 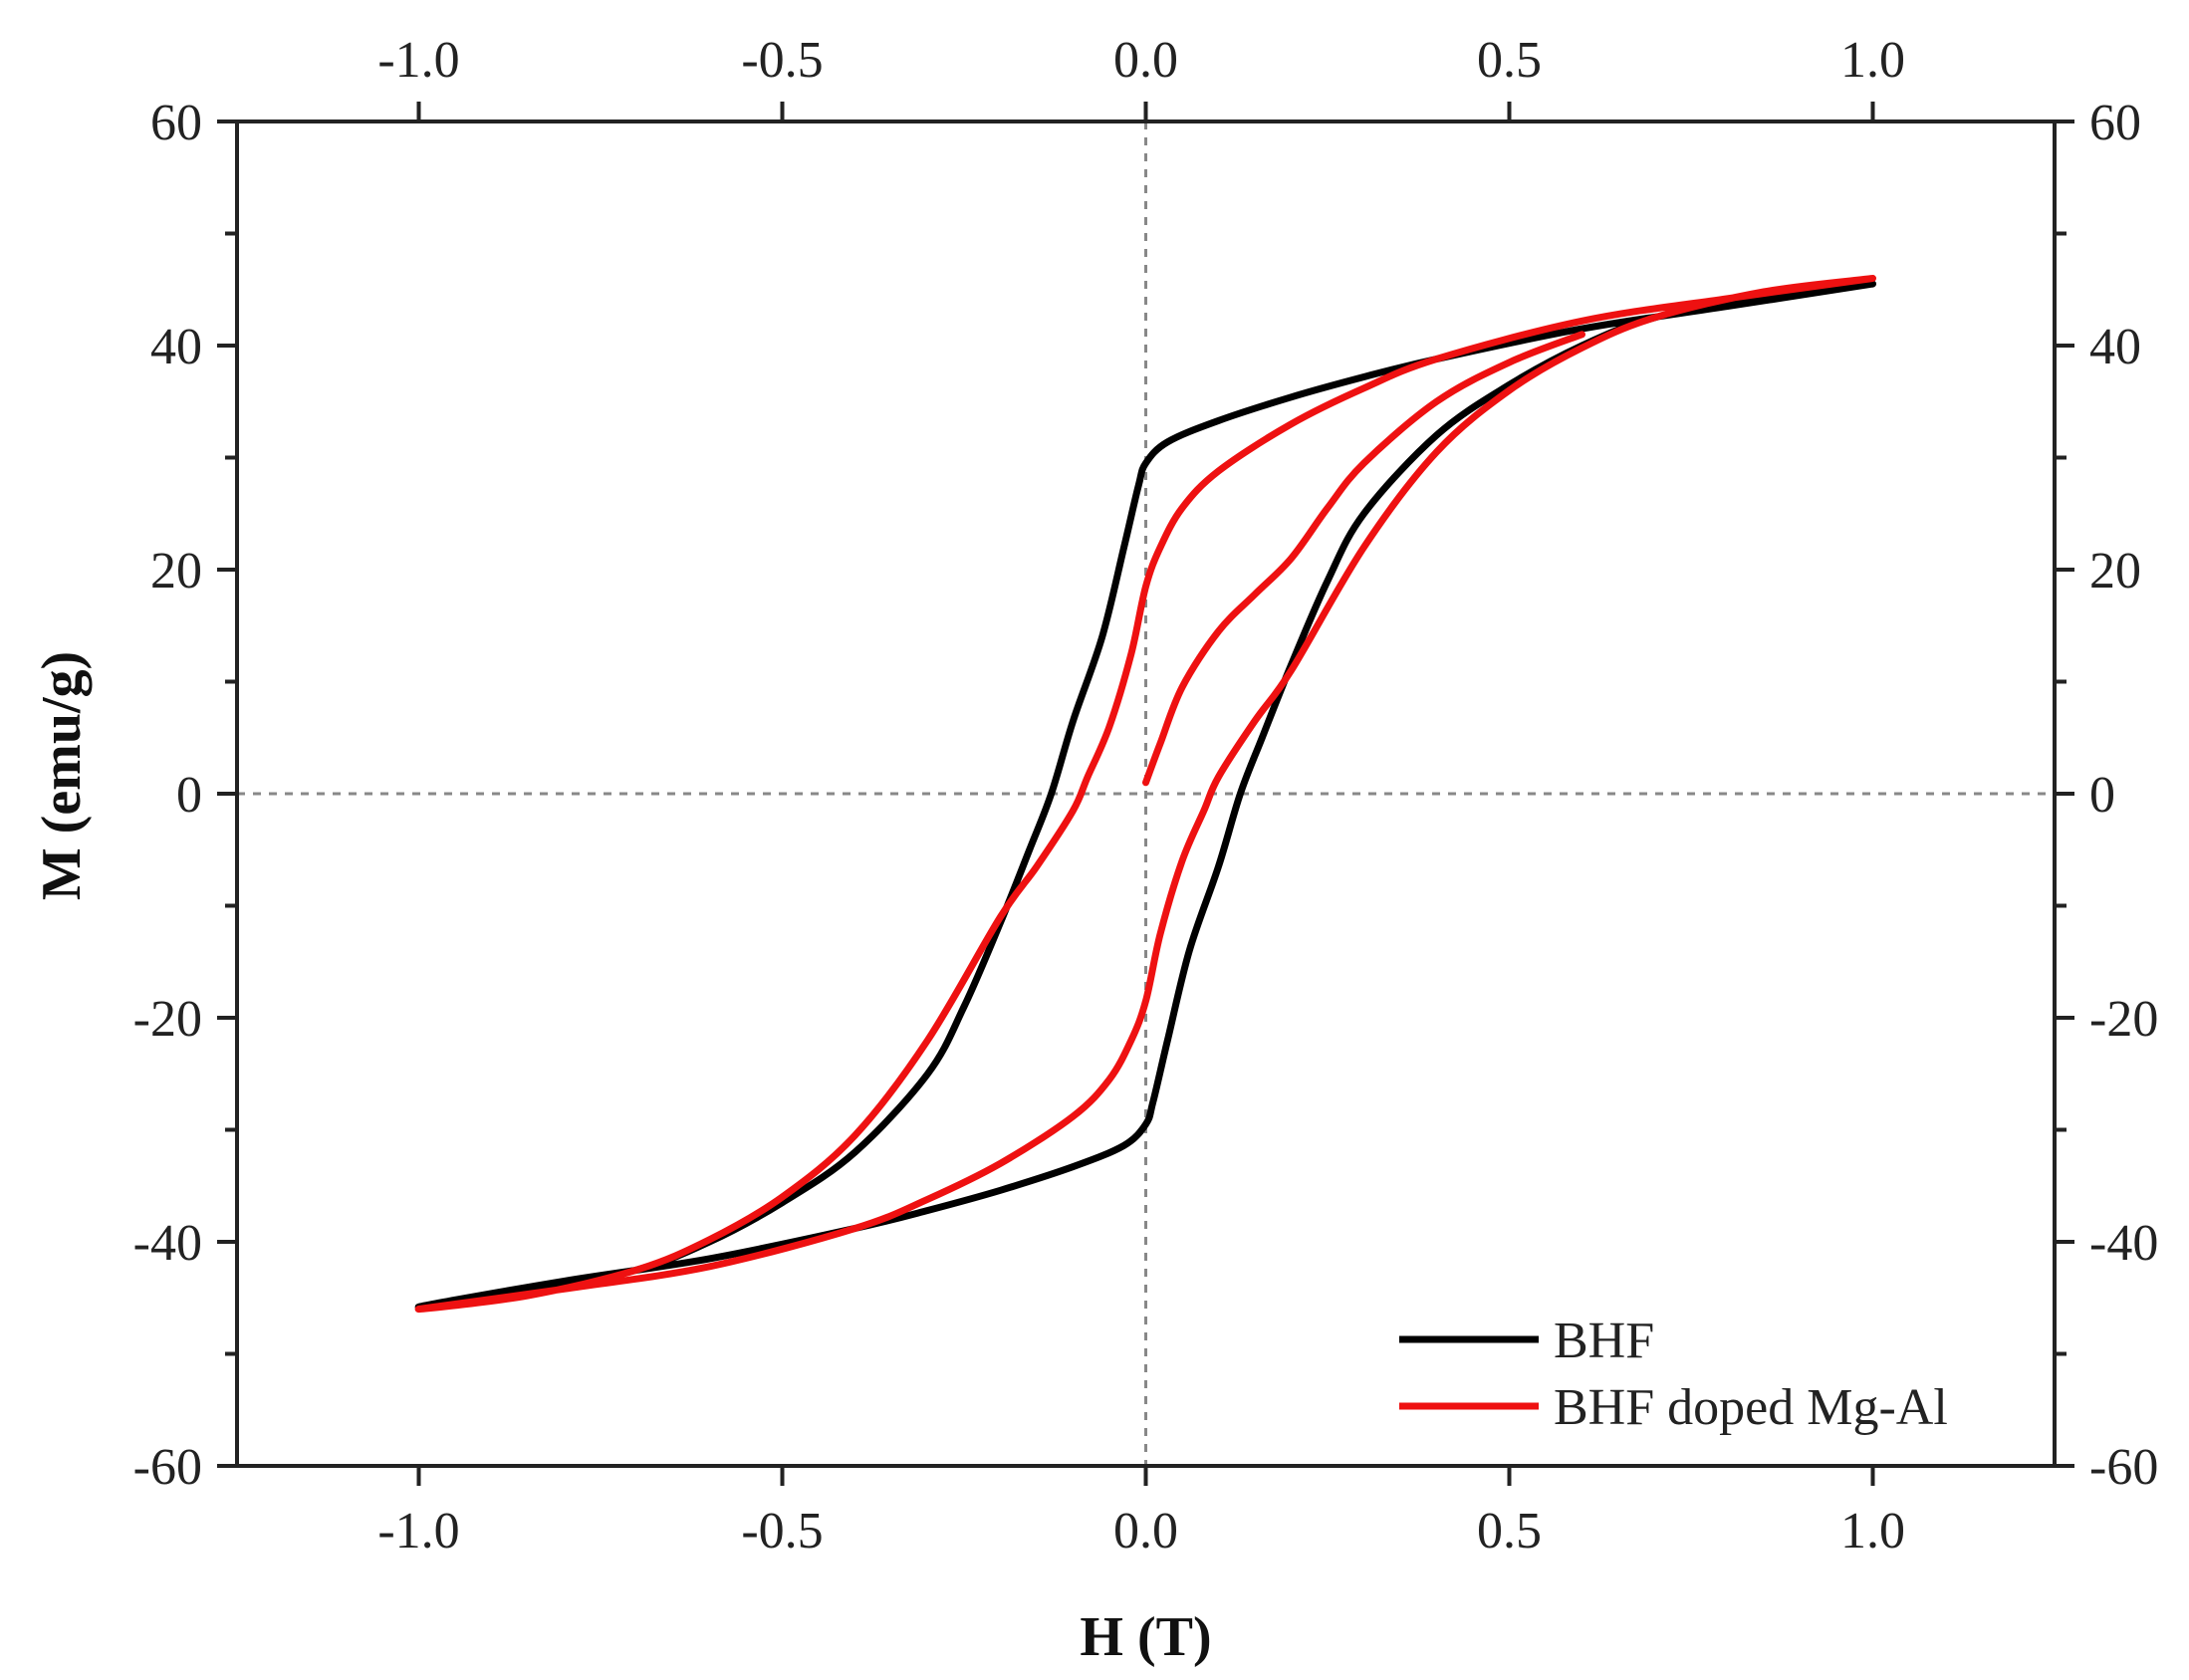 I want to click on x-tick-label-top: 0.5, so click(x=1509, y=60).